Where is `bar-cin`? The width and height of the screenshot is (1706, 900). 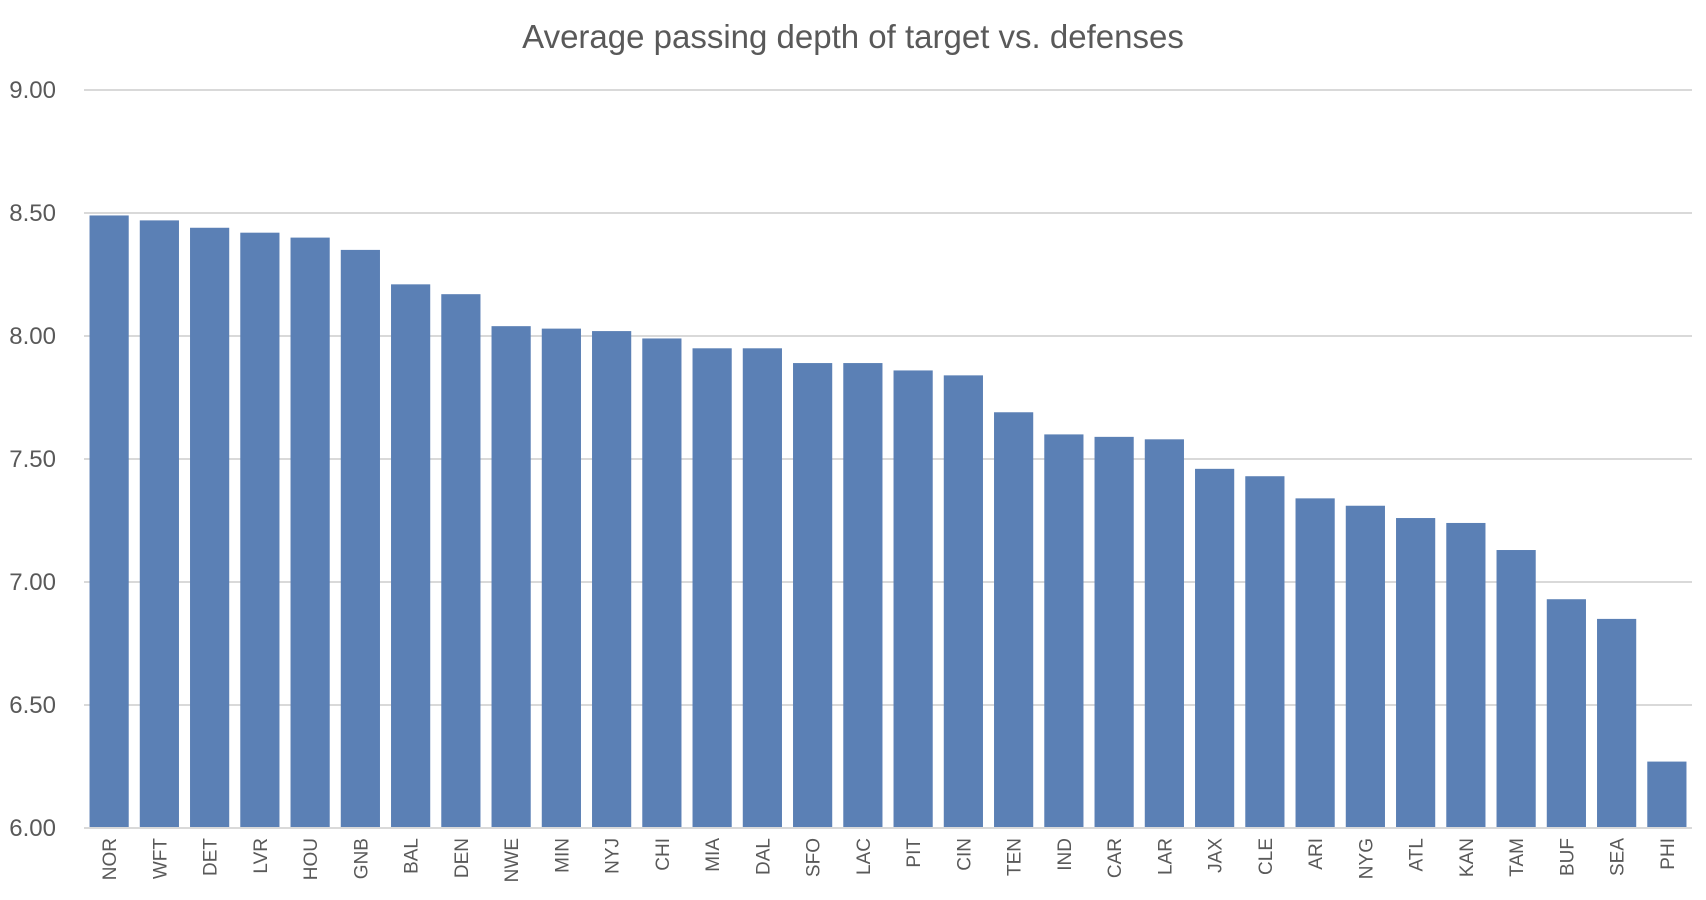
bar-cin is located at coordinates (963, 601).